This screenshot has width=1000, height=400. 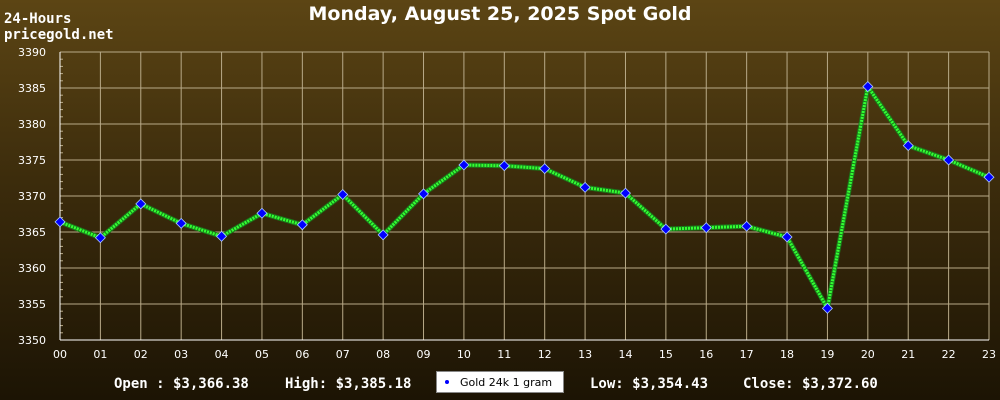 I want to click on x-tick-label: 07, so click(x=343, y=354).